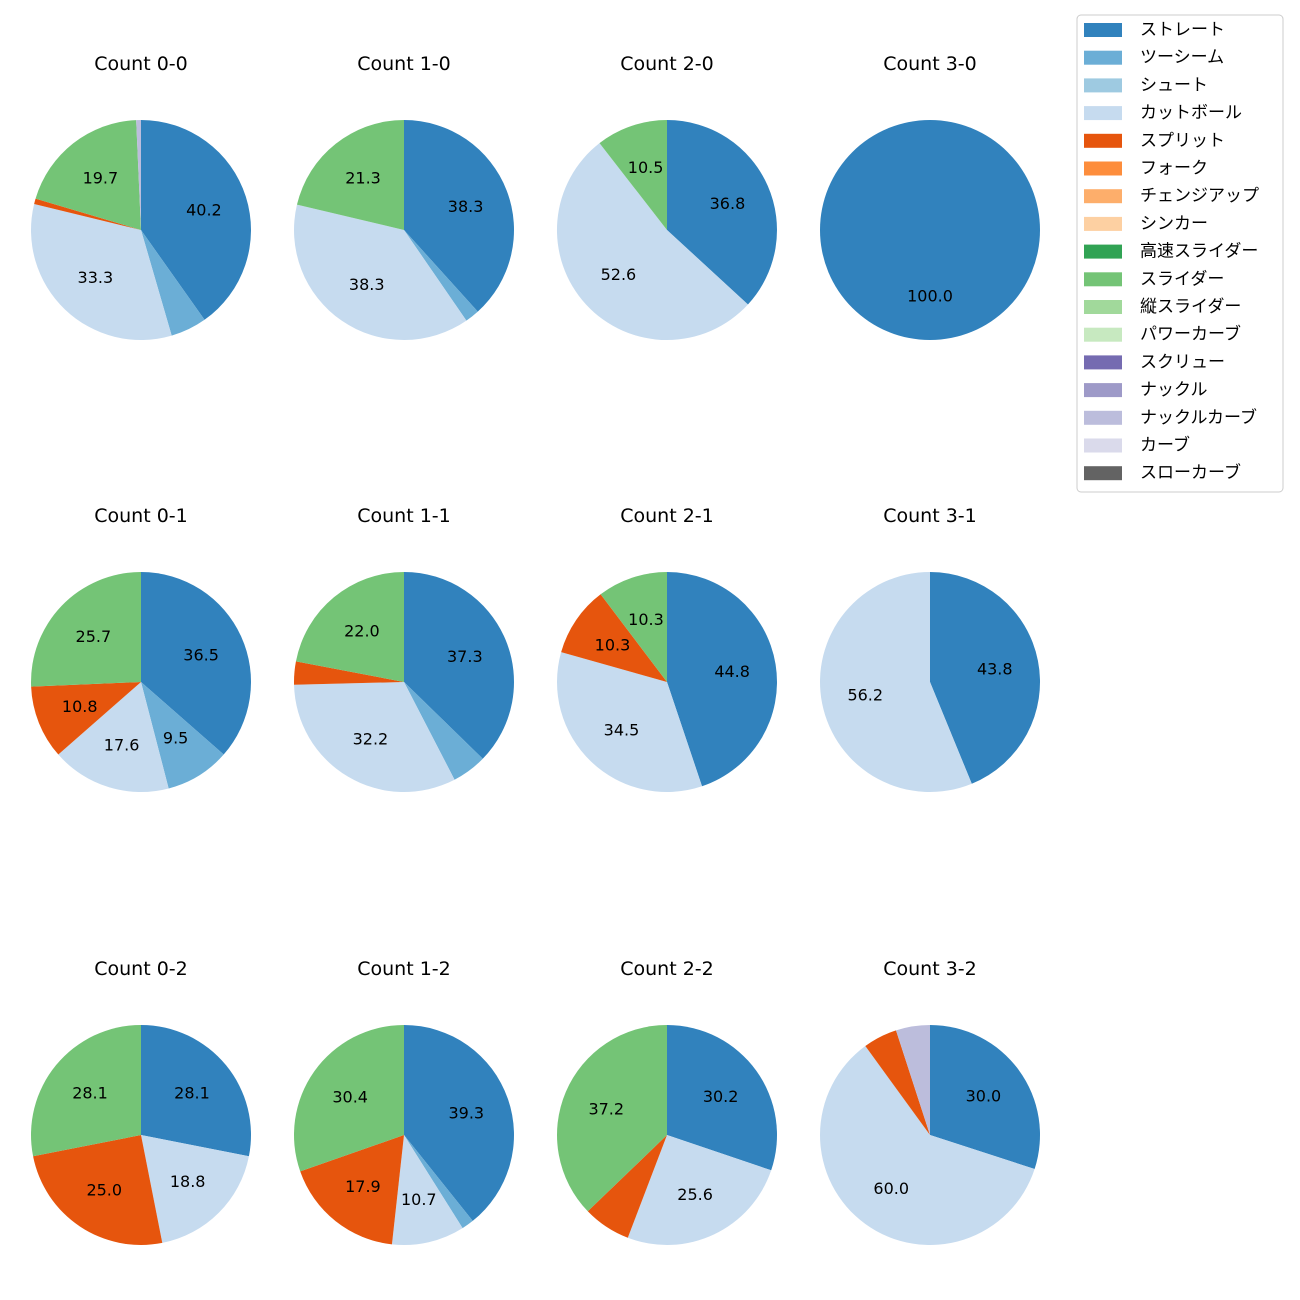  I want to click on pie-panel: Count 0-2 28.1 18.8 25.0 28.1, so click(141, 1101).